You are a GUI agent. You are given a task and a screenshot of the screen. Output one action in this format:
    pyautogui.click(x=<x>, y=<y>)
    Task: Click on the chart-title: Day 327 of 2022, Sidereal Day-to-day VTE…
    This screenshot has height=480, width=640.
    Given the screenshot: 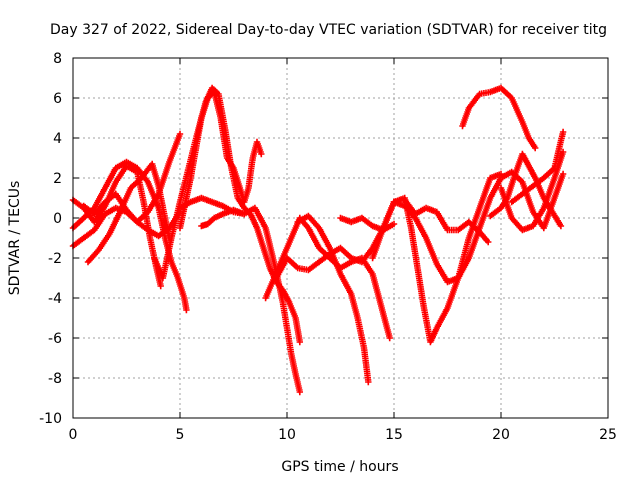 What is the action you would take?
    pyautogui.click(x=328, y=30)
    